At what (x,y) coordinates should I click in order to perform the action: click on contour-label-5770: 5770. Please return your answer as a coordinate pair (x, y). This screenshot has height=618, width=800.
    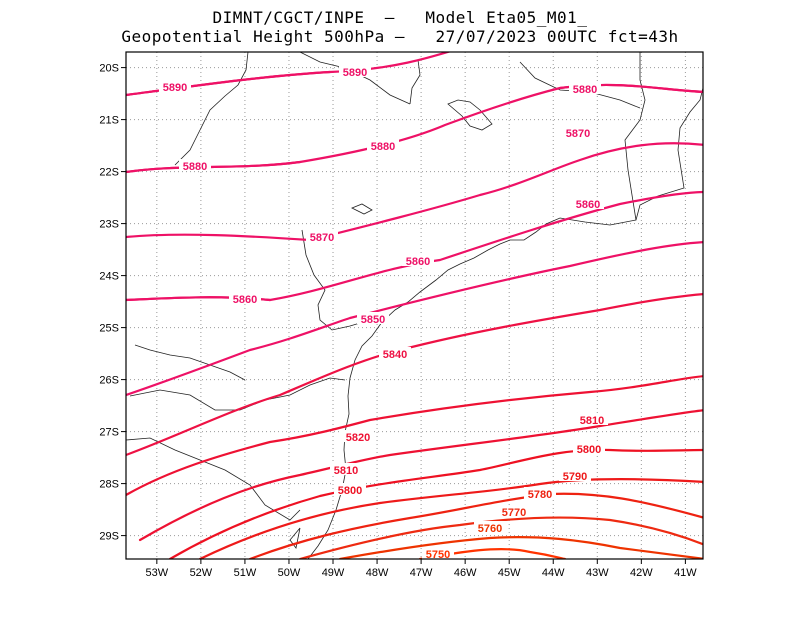
    Looking at the image, I should click on (514, 513).